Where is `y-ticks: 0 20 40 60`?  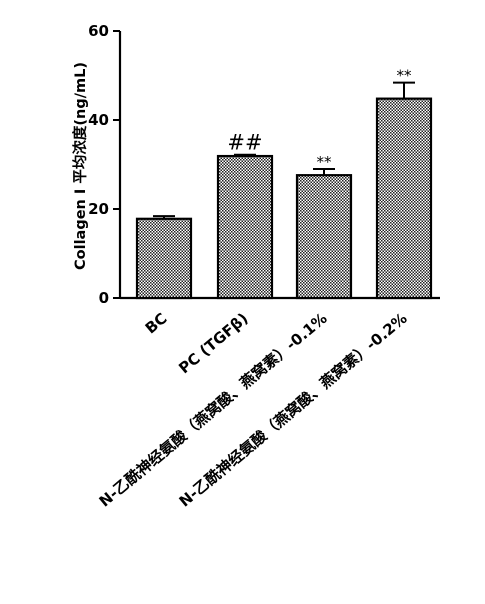 y-ticks: 0 20 40 60 is located at coordinates (104, 164).